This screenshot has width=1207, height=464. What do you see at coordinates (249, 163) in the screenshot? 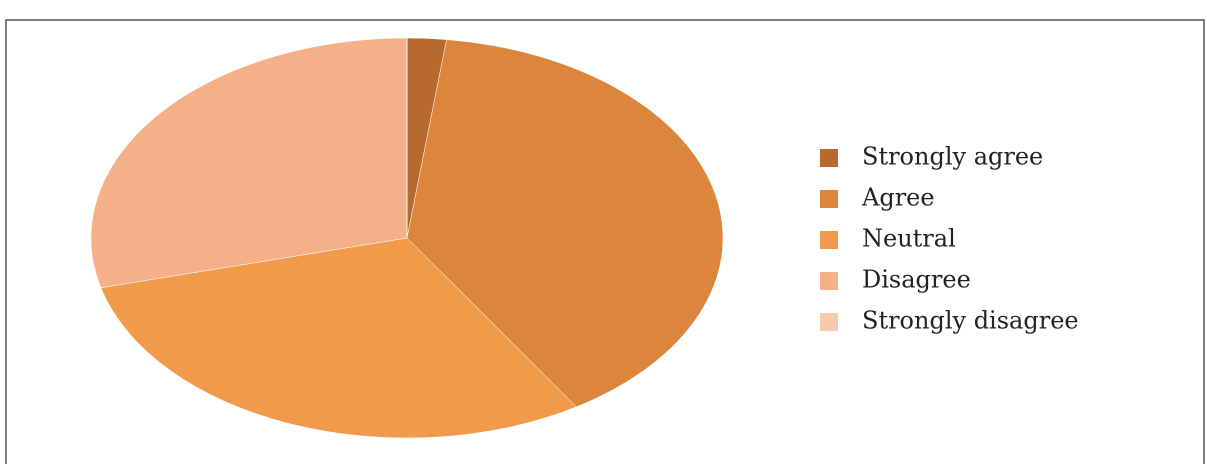
I see `pie-slice` at bounding box center [249, 163].